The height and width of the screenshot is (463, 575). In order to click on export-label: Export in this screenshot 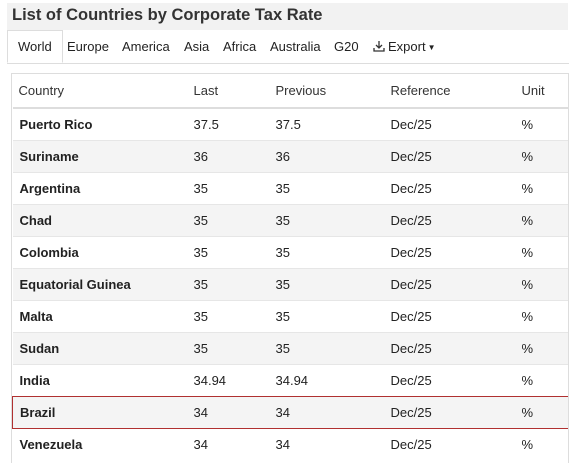, I will do `click(407, 46)`.